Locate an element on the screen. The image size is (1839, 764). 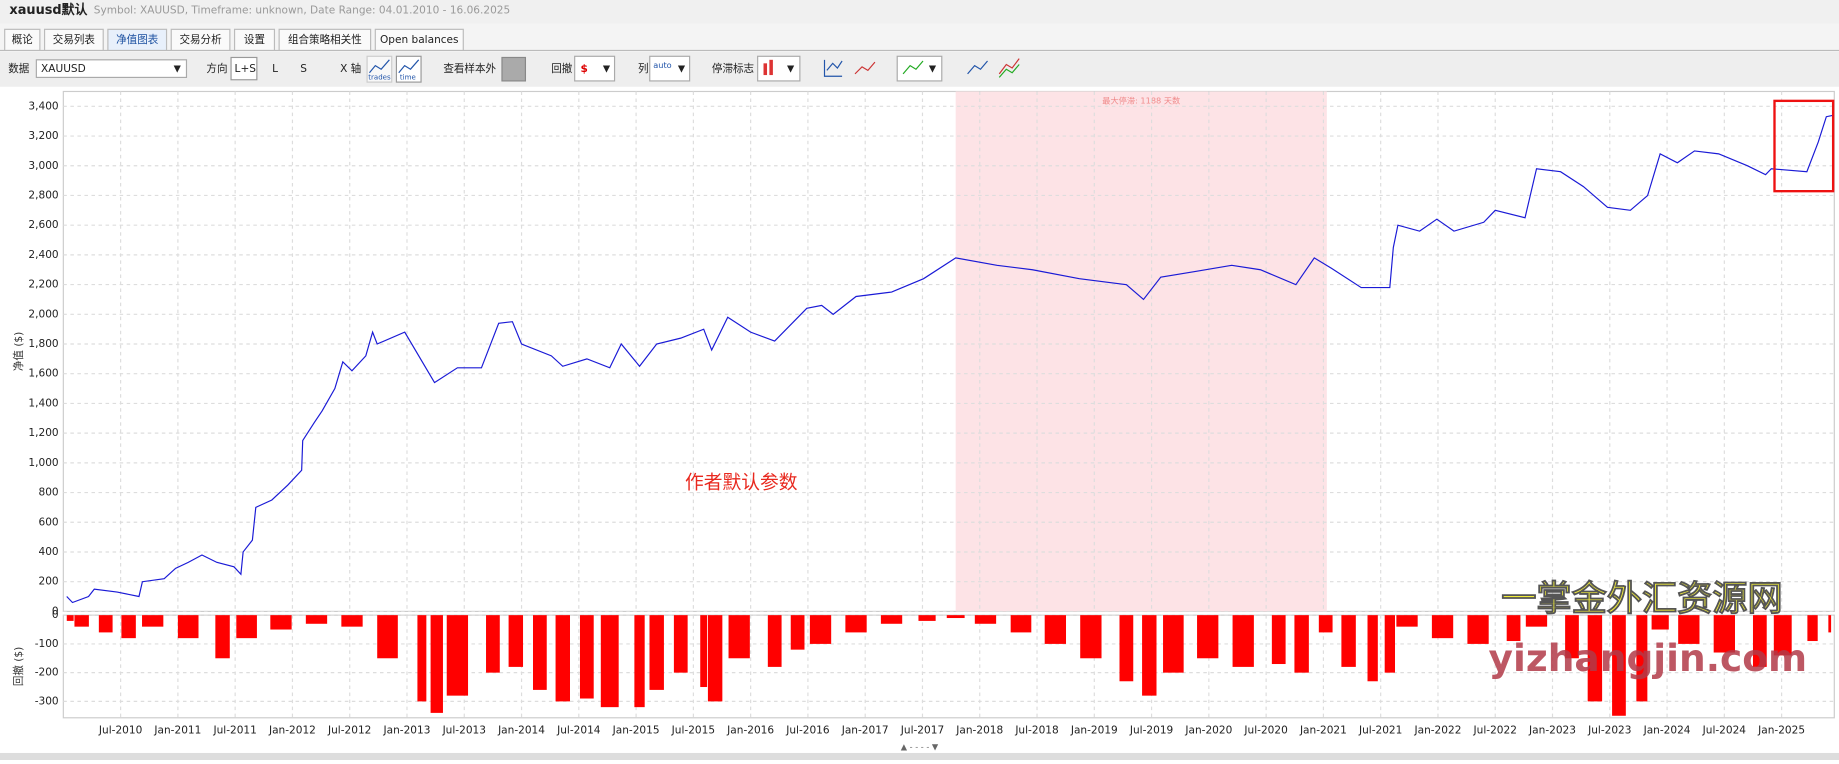
y-tick-label: 3,200 is located at coordinates (43, 136).